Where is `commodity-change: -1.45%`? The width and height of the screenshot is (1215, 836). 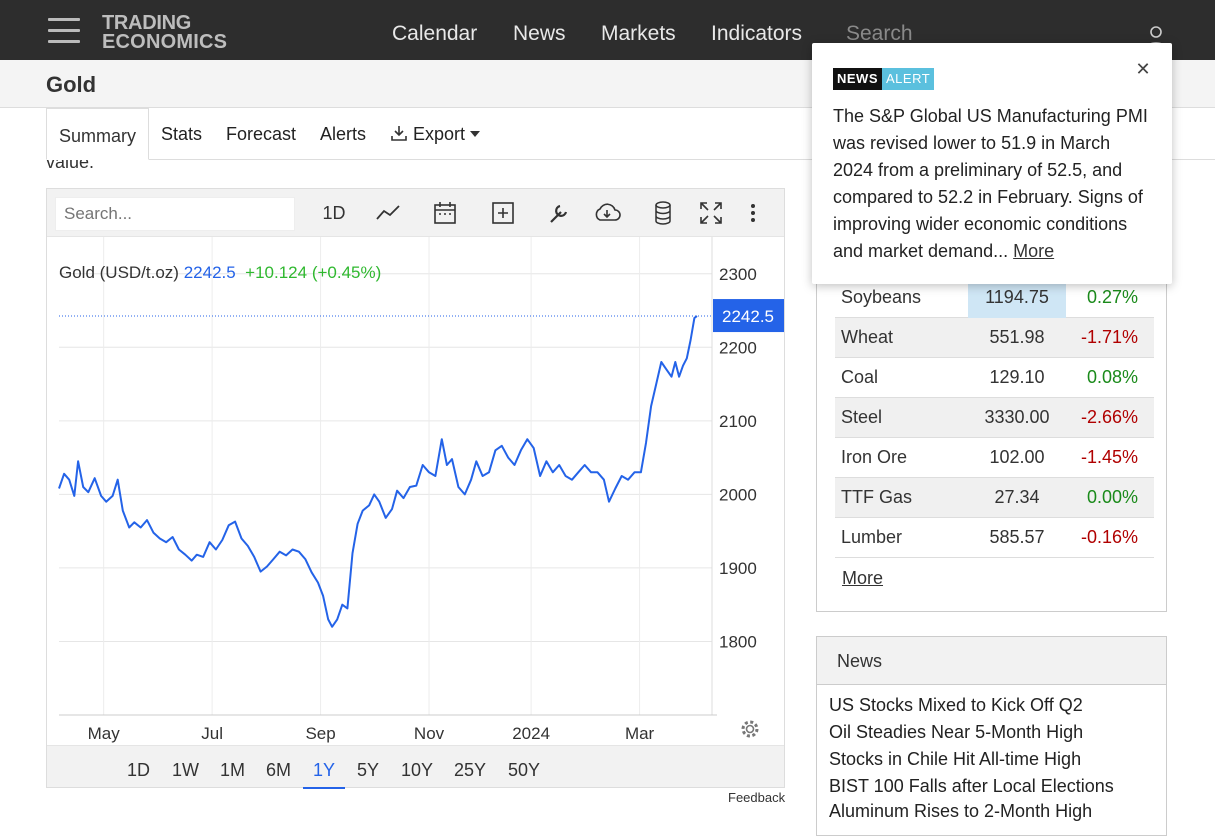
commodity-change: -1.45% is located at coordinates (1109, 457).